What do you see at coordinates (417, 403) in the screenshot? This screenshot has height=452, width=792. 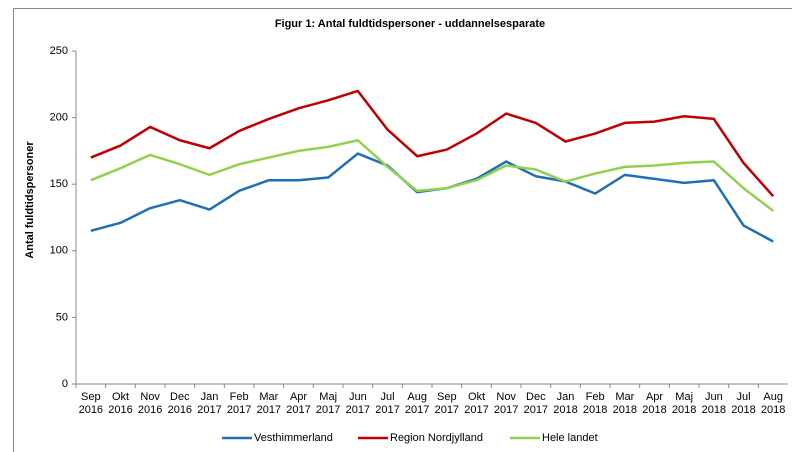 I see `x-tick-label: Aug 2017` at bounding box center [417, 403].